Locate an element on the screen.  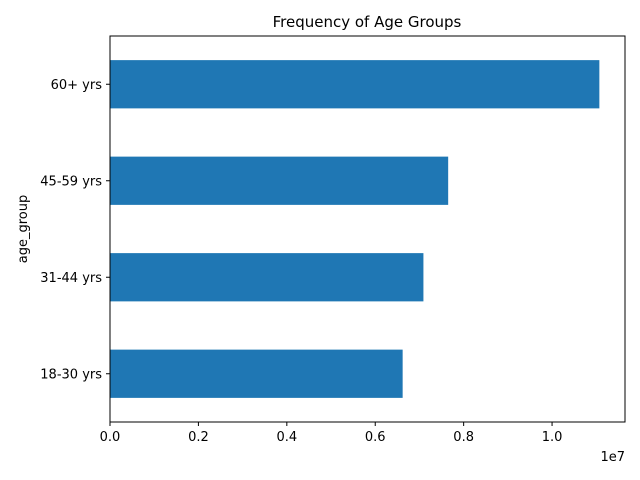
x-tick-label: 0.0 is located at coordinates (110, 437).